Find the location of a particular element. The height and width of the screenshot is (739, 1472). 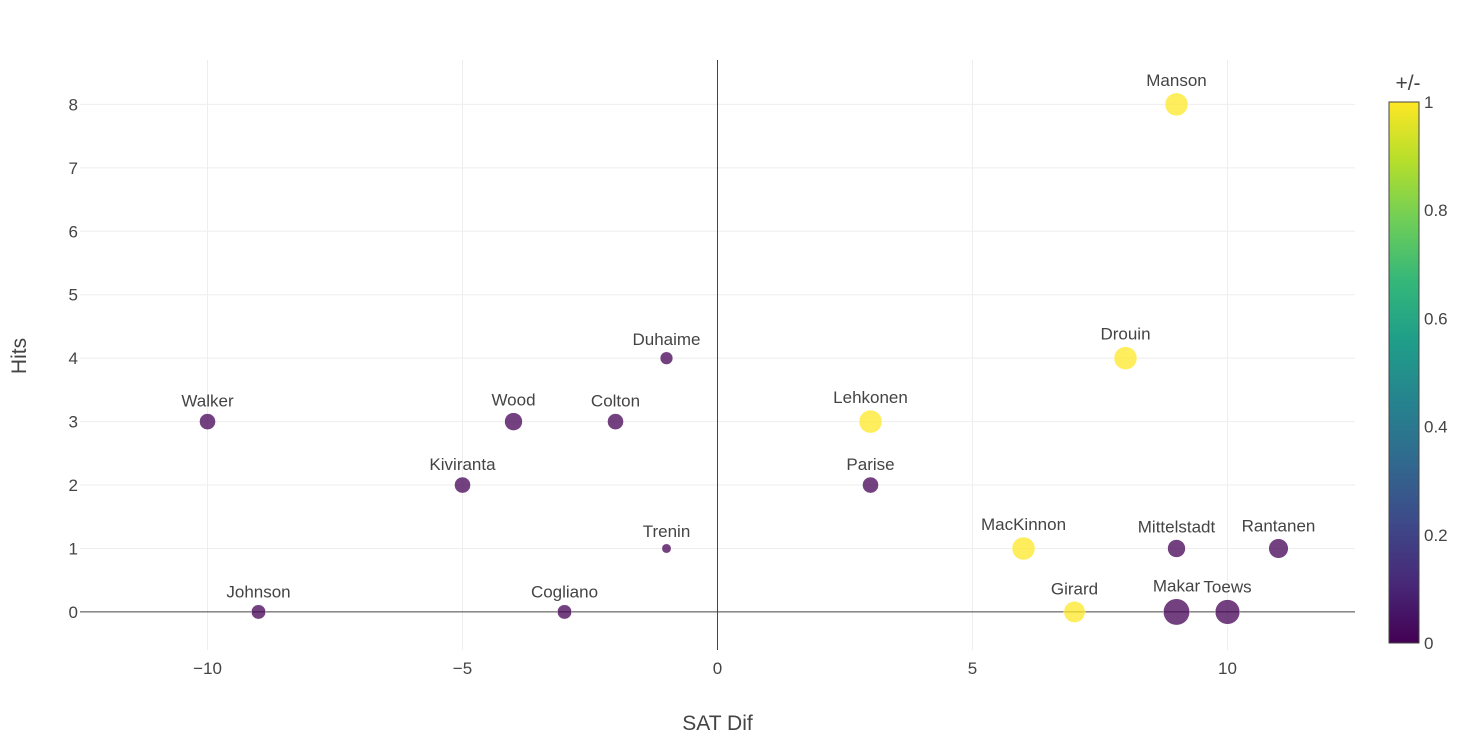

point-label: Duhaime is located at coordinates (666, 339).